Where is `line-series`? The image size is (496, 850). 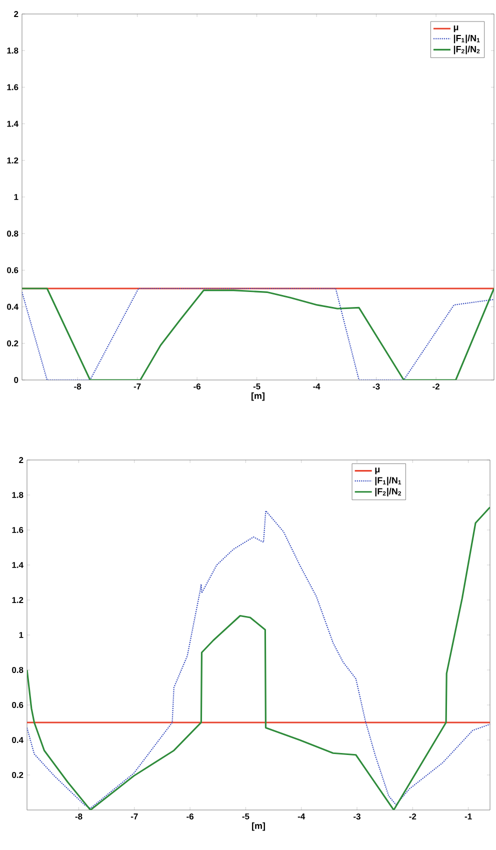
line-series is located at coordinates (258, 334).